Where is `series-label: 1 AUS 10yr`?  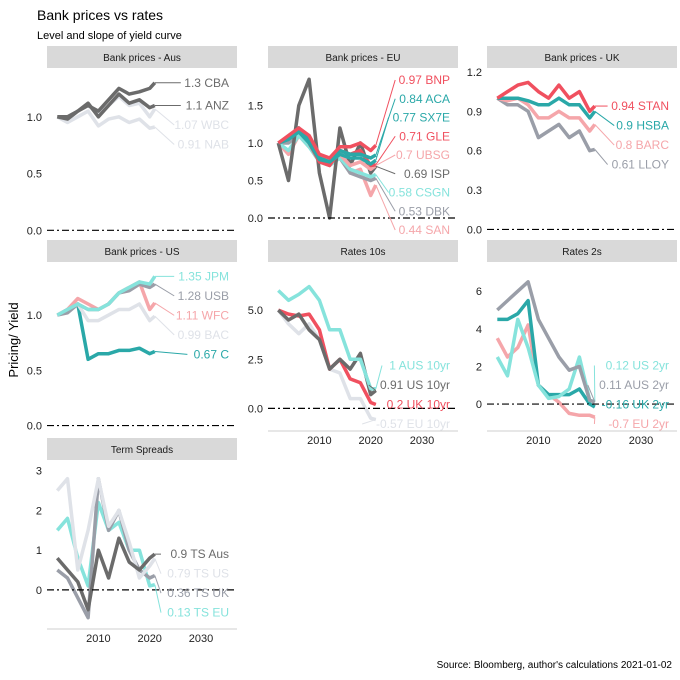 series-label: 1 AUS 10yr is located at coordinates (419, 366).